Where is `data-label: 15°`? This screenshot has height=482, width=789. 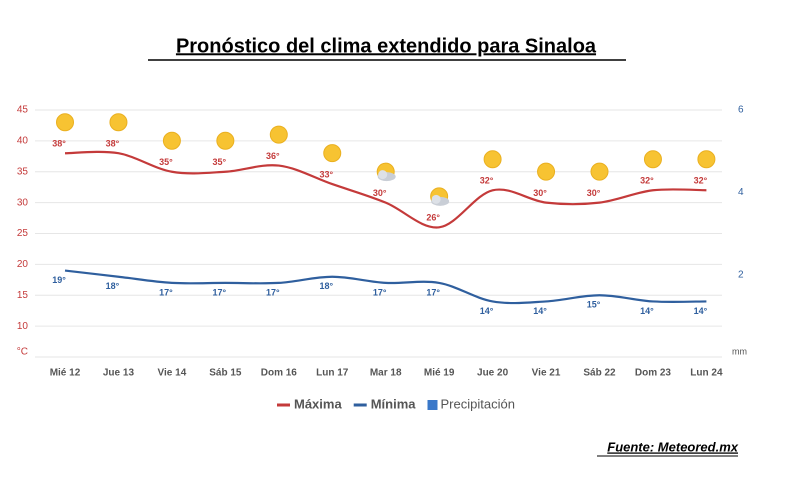 data-label: 15° is located at coordinates (594, 305).